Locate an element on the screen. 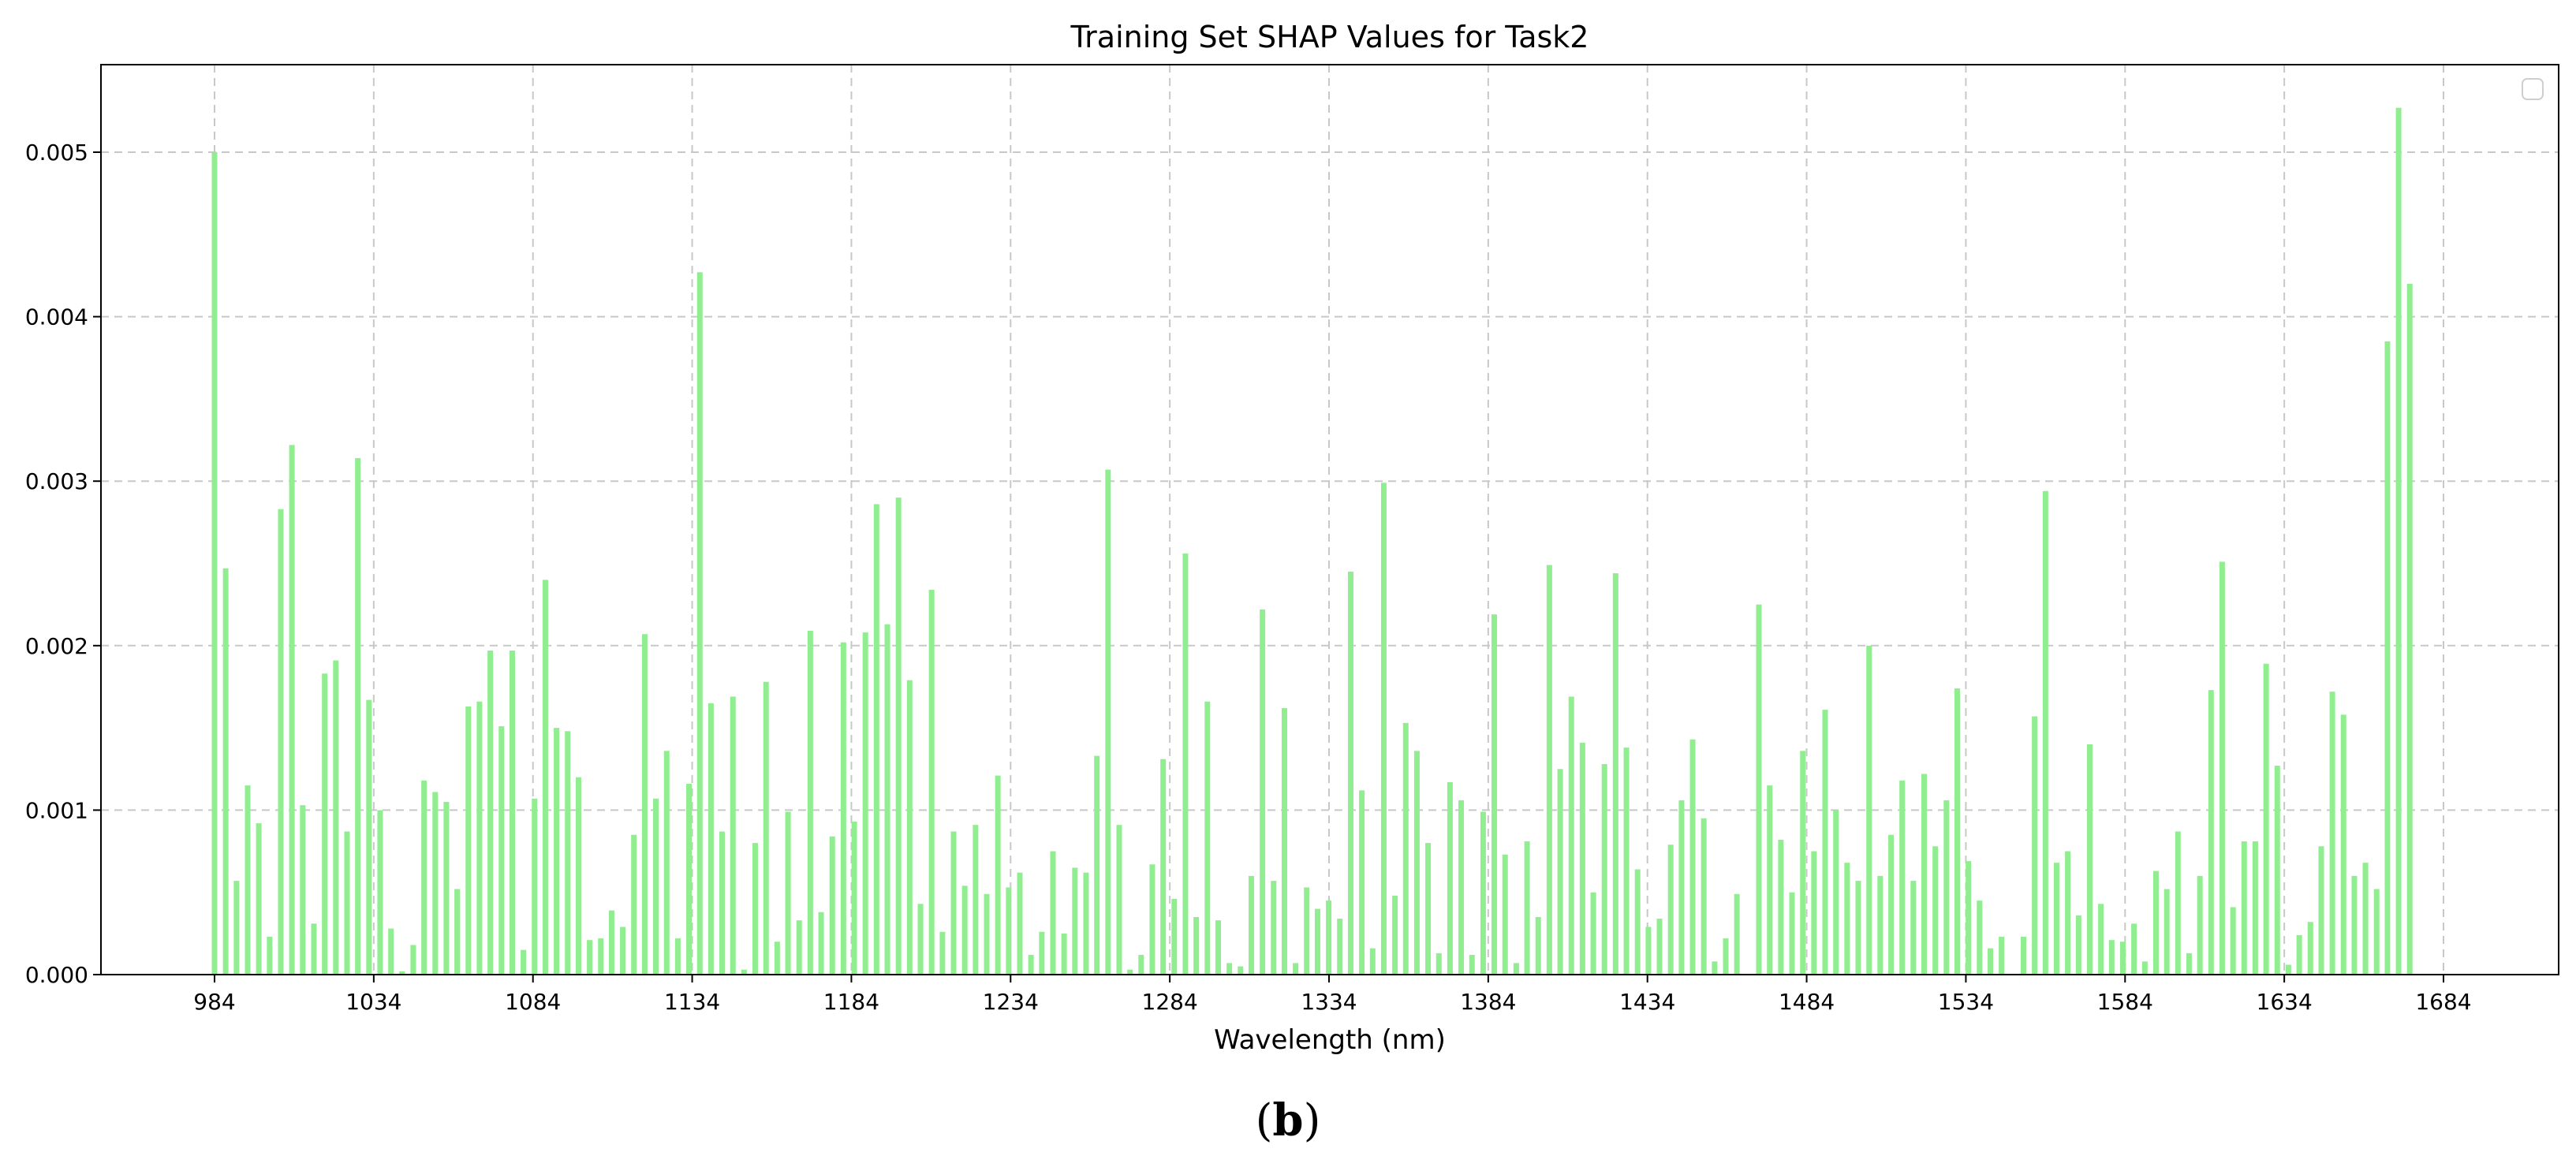  x-tick-label: 1384 is located at coordinates (1488, 1002).